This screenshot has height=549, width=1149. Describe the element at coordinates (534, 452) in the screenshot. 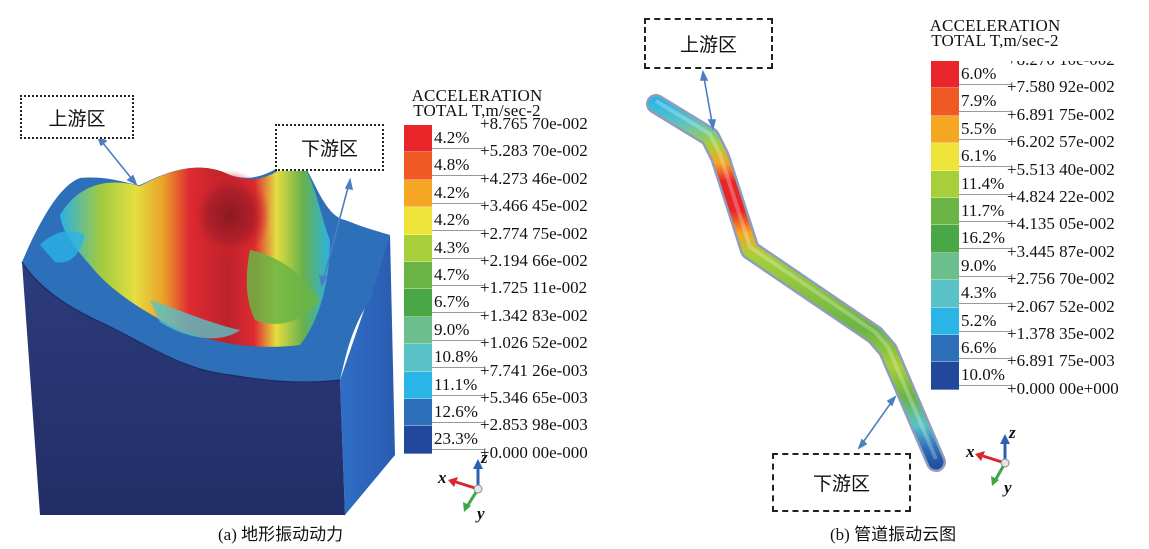

I see `panel-a-legend-value-min: +0.000 00e-000` at that location.